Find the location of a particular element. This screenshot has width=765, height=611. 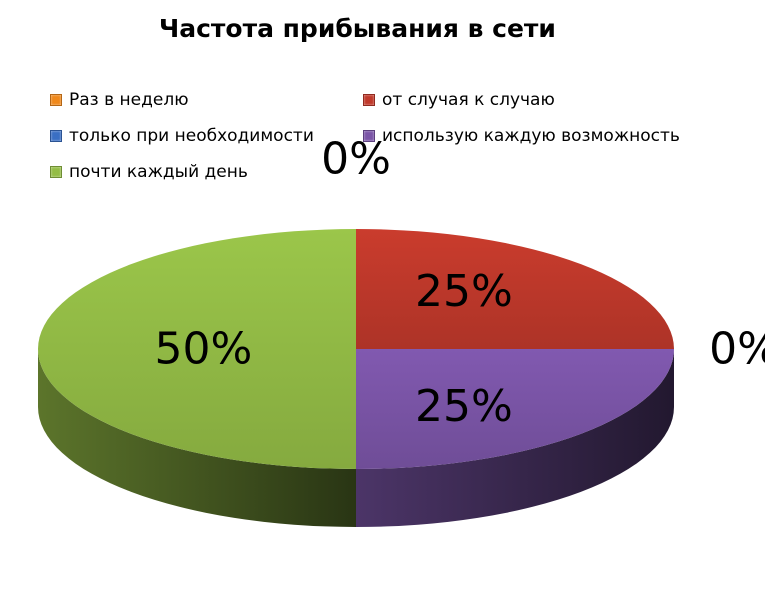

legend-label: использую каждую возможность is located at coordinates (531, 136).